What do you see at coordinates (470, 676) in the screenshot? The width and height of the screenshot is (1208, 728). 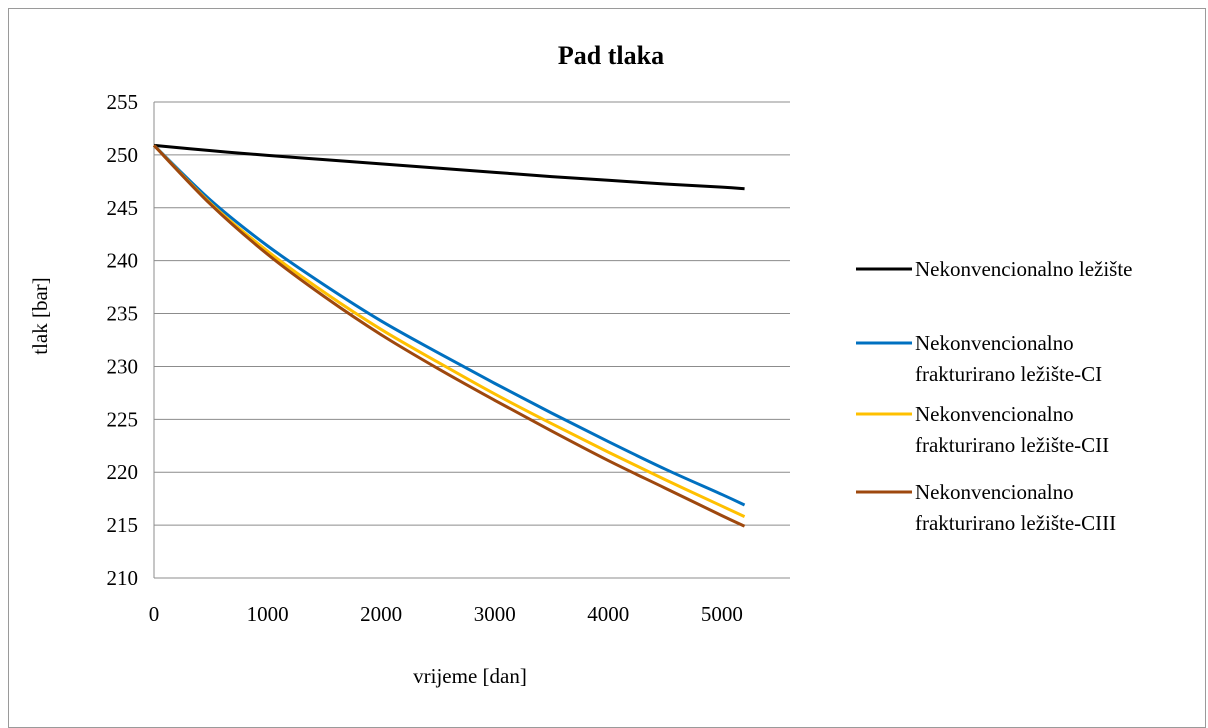 I see `x-axis-label: vrijeme [dan]` at bounding box center [470, 676].